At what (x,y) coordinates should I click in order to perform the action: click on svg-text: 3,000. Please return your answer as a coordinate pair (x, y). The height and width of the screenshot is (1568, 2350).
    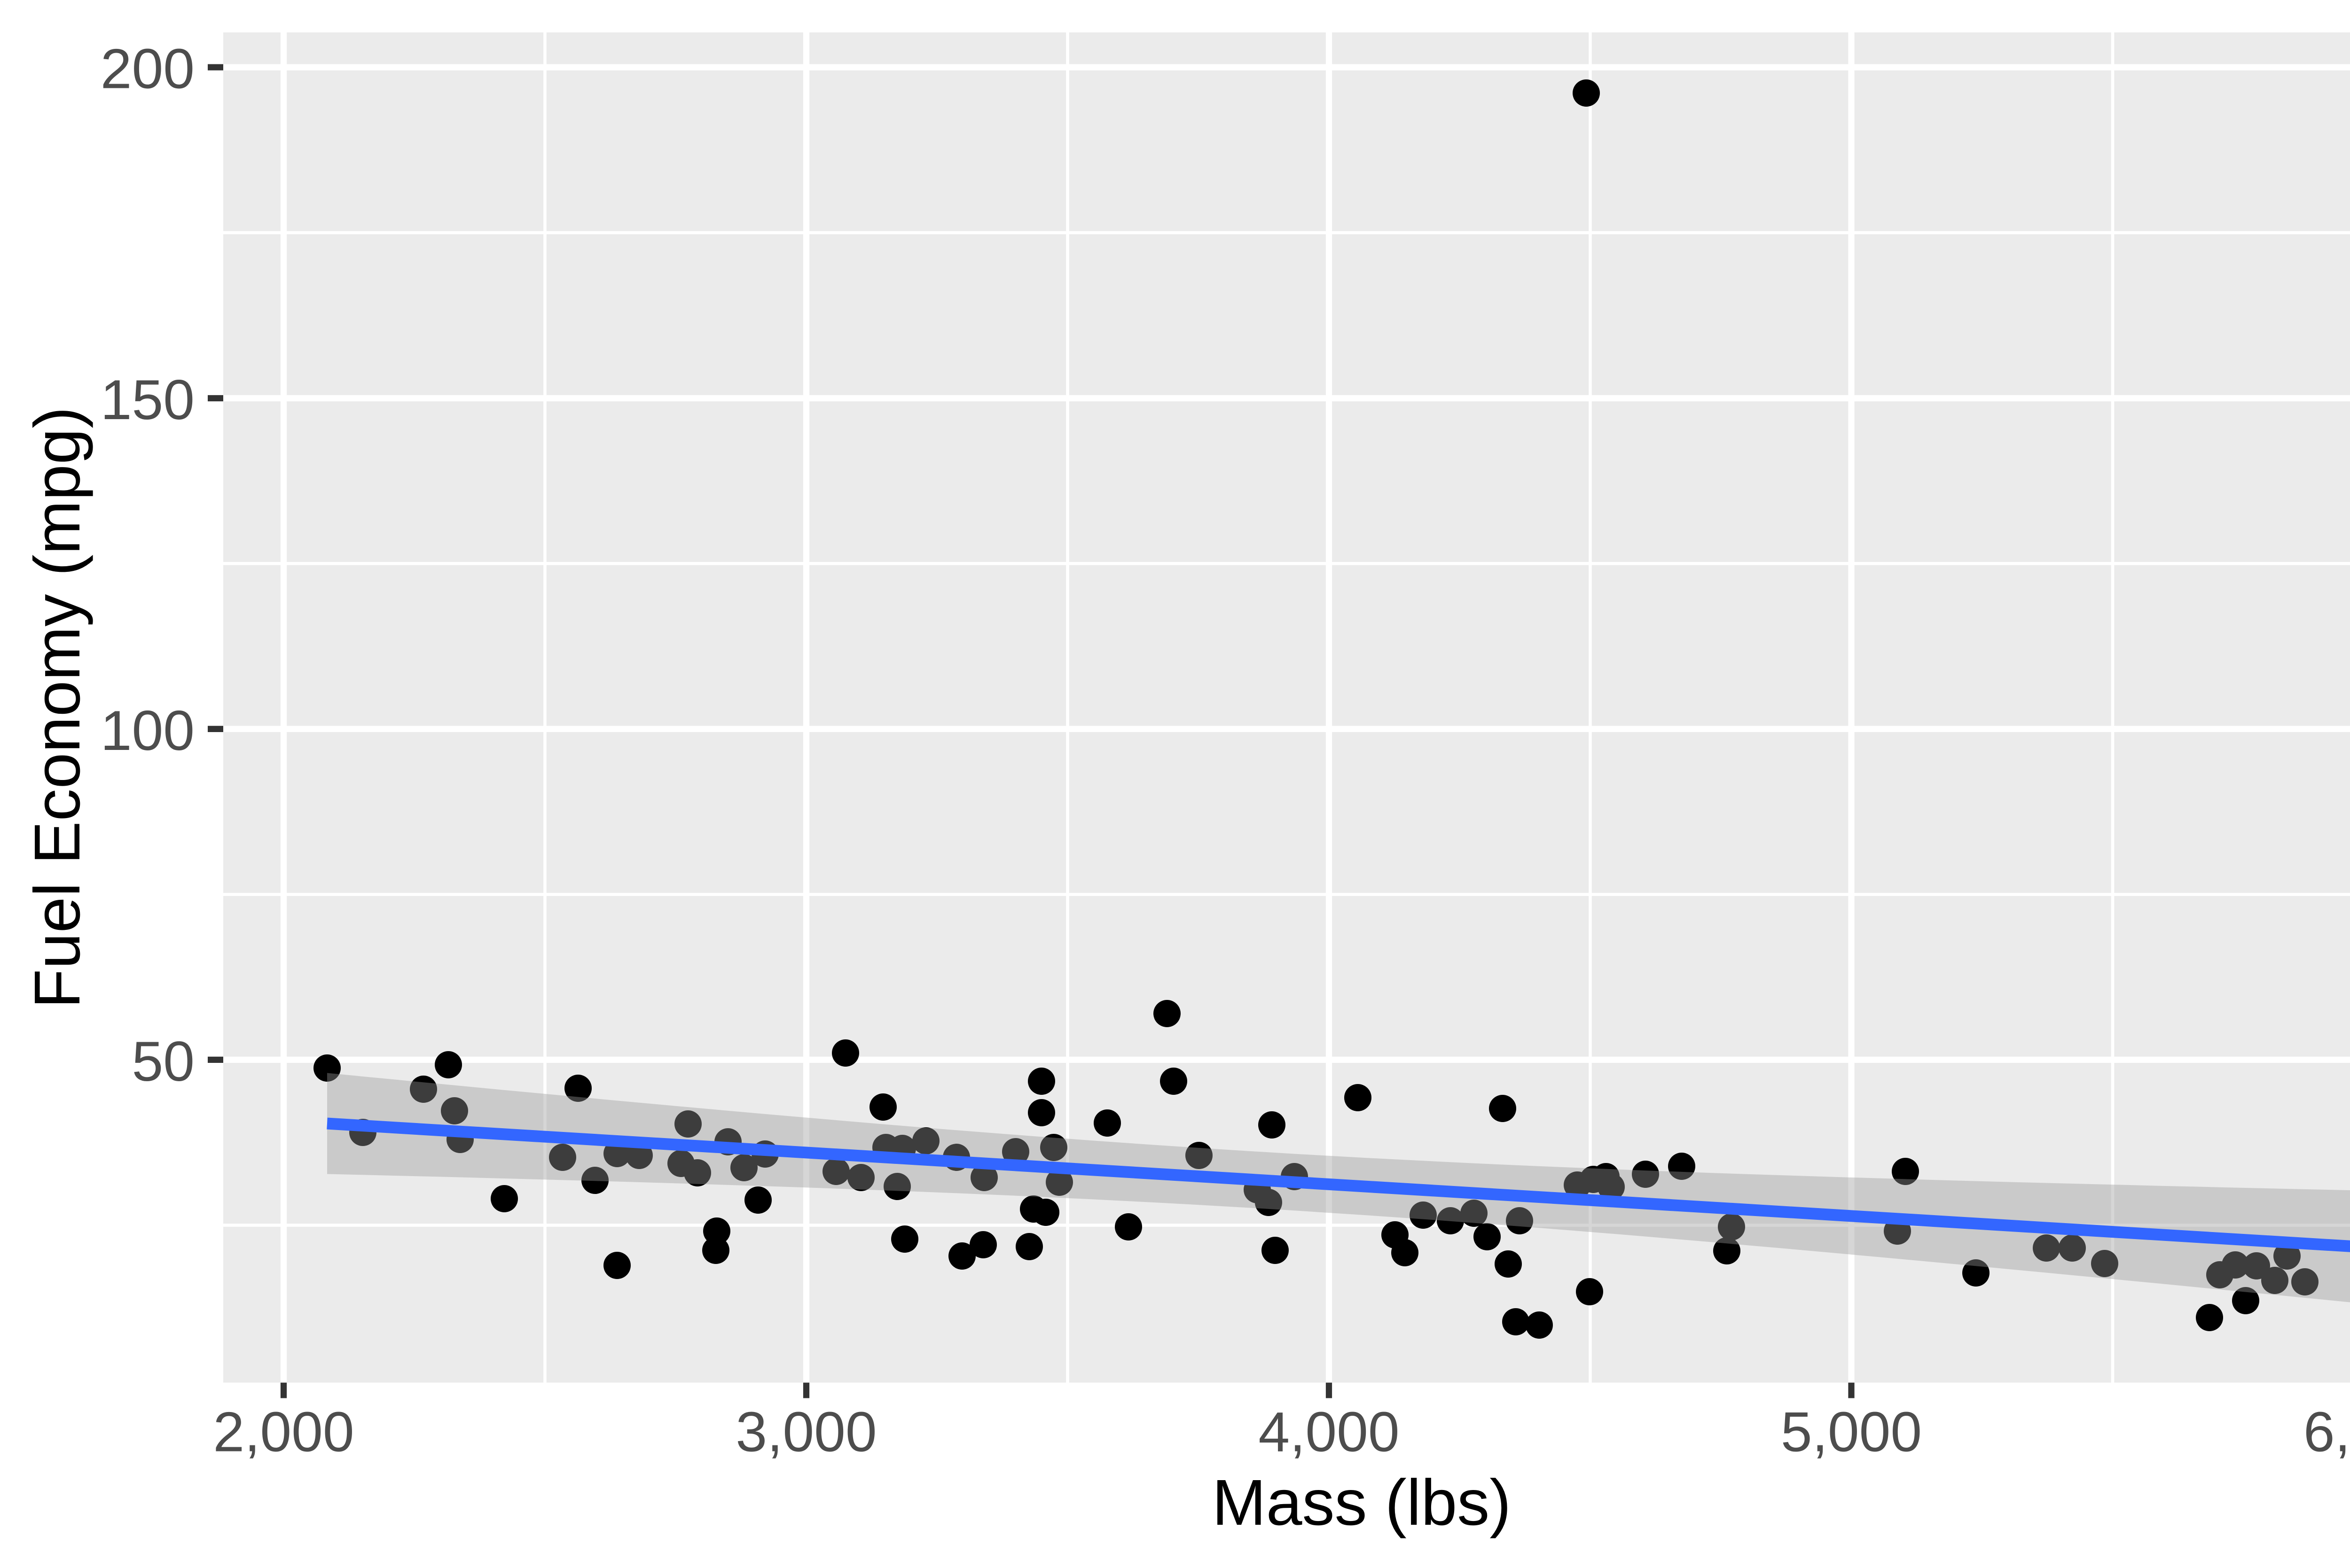
    Looking at the image, I should click on (806, 1433).